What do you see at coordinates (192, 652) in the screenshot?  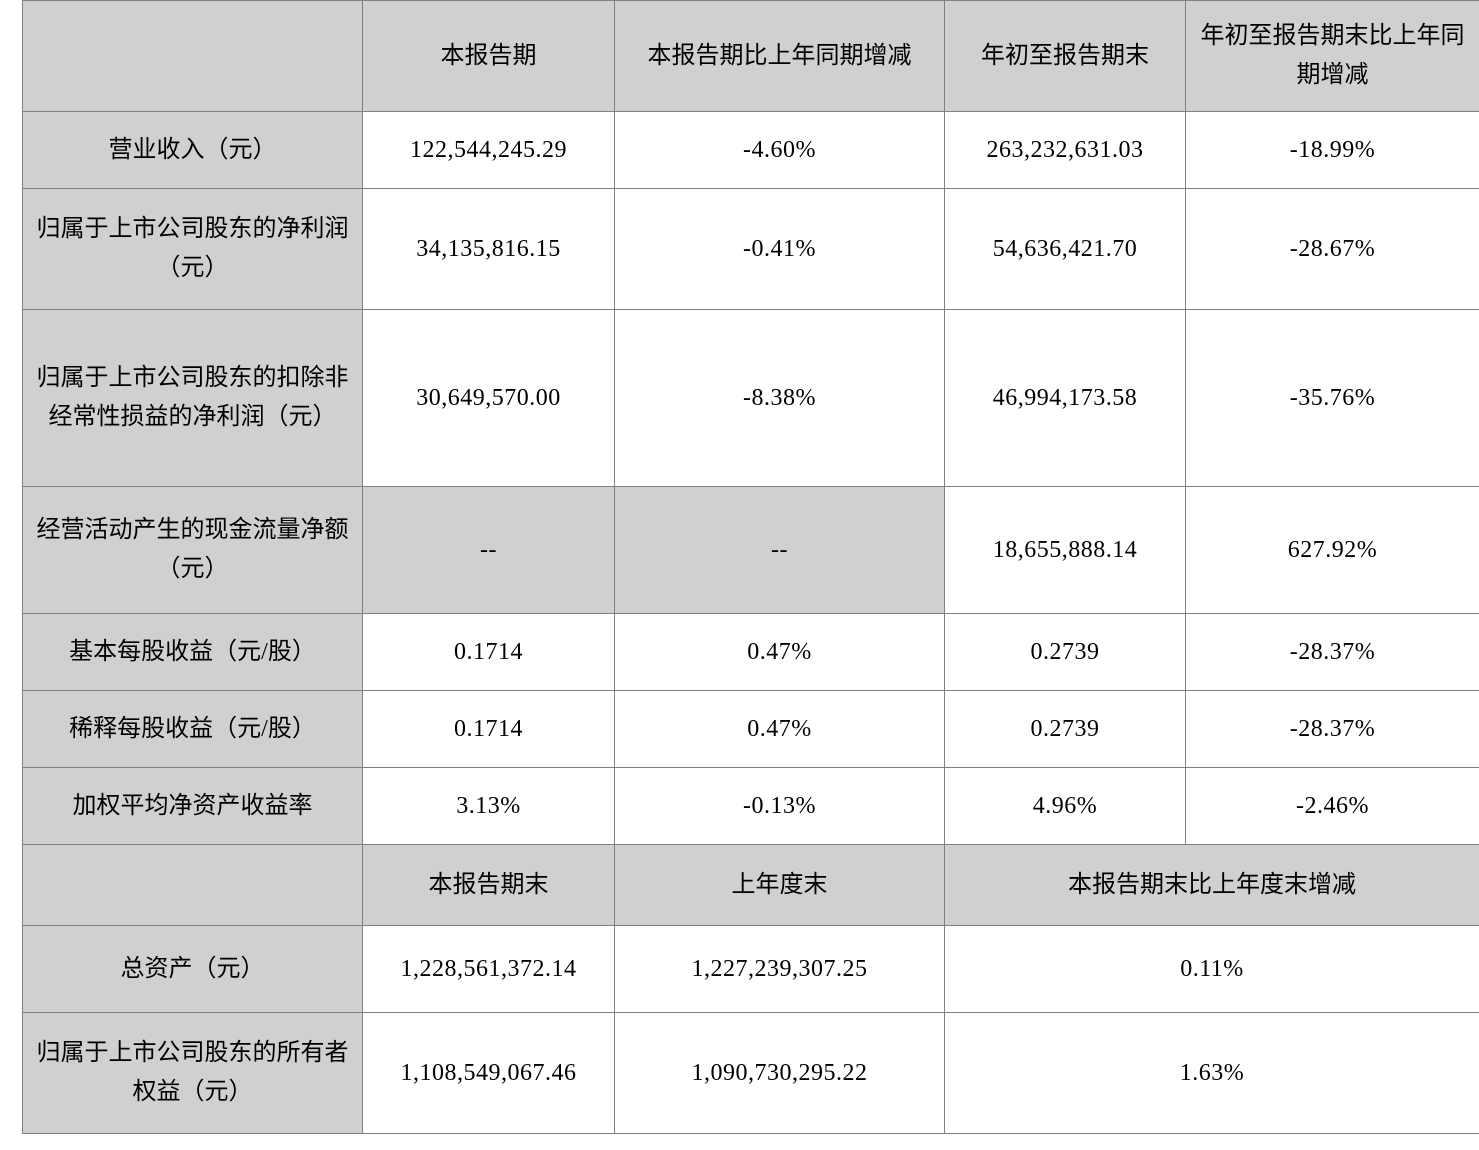 I see `row-label-basic-eps: 基本每股收益（元/股）` at bounding box center [192, 652].